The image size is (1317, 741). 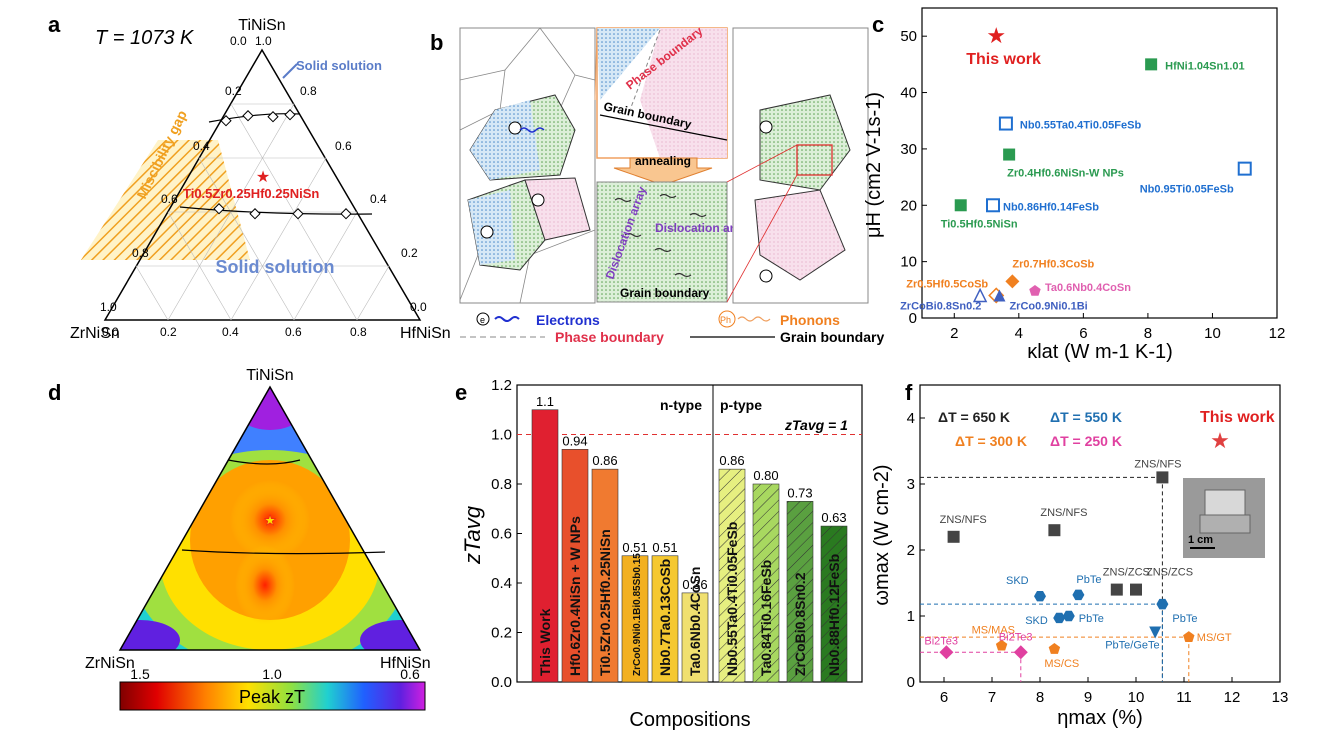 What do you see at coordinates (695, 621) in the screenshot?
I see `e-bar-category: Ta0.6Nb0.4CoSn` at bounding box center [695, 621].